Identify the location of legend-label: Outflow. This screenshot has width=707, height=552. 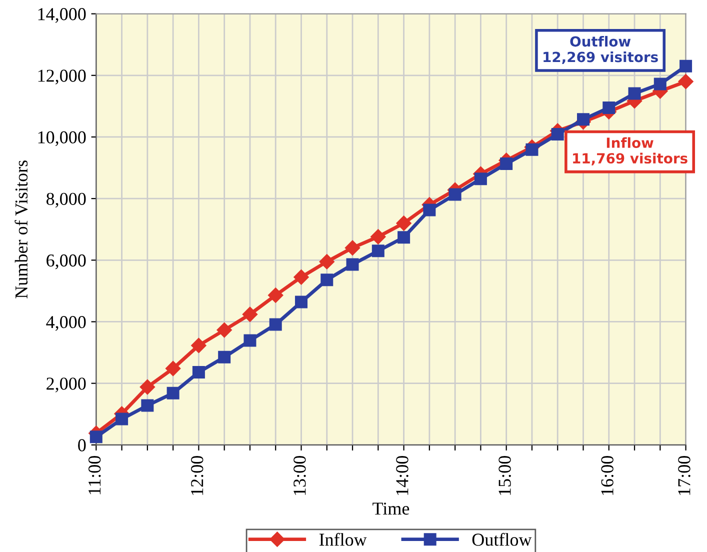
(502, 539).